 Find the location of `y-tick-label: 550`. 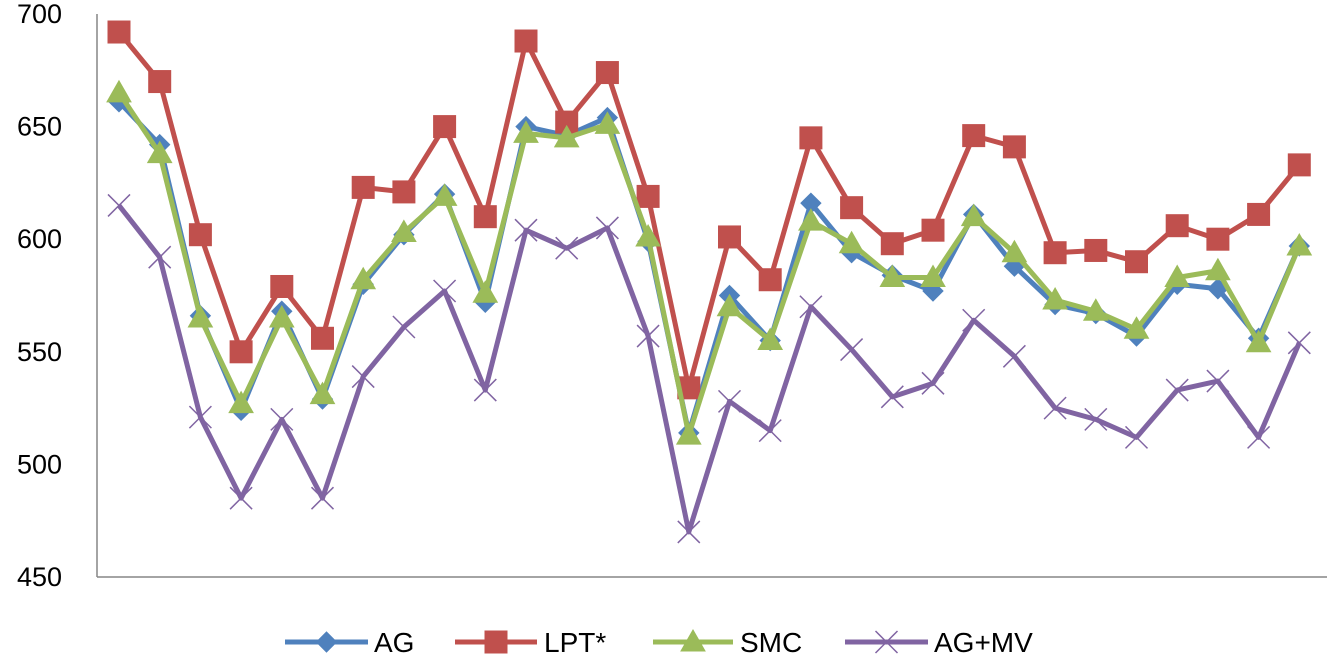

y-tick-label: 550 is located at coordinates (39, 352).